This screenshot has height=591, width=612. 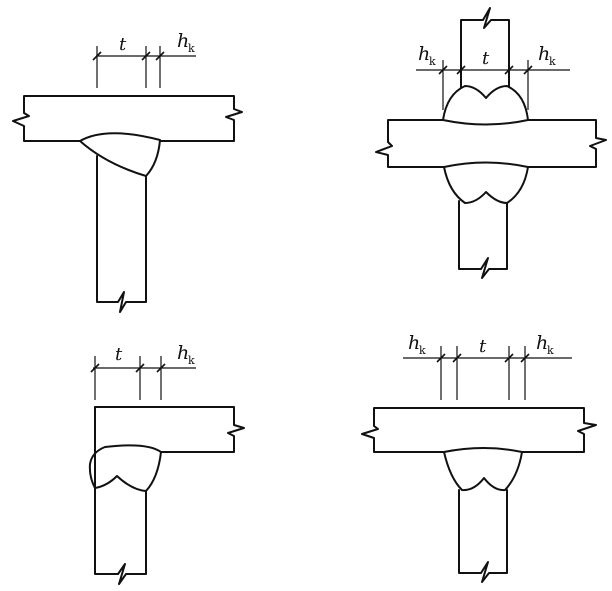 I want to click on upper-weld-bead, so click(x=485, y=105).